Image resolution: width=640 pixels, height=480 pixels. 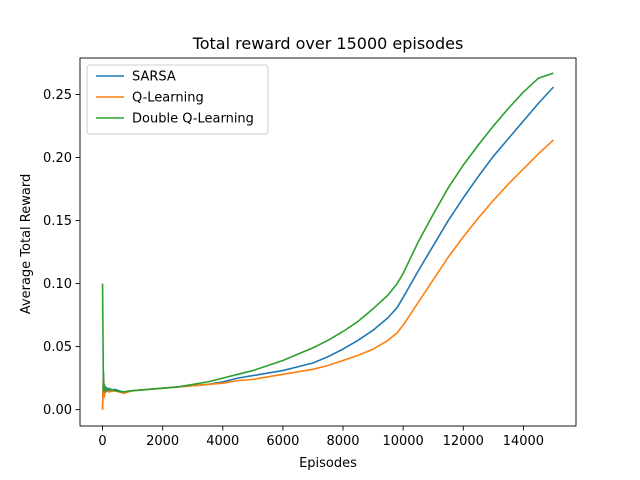 I want to click on y-tick-label: 0.15, so click(x=57, y=221).